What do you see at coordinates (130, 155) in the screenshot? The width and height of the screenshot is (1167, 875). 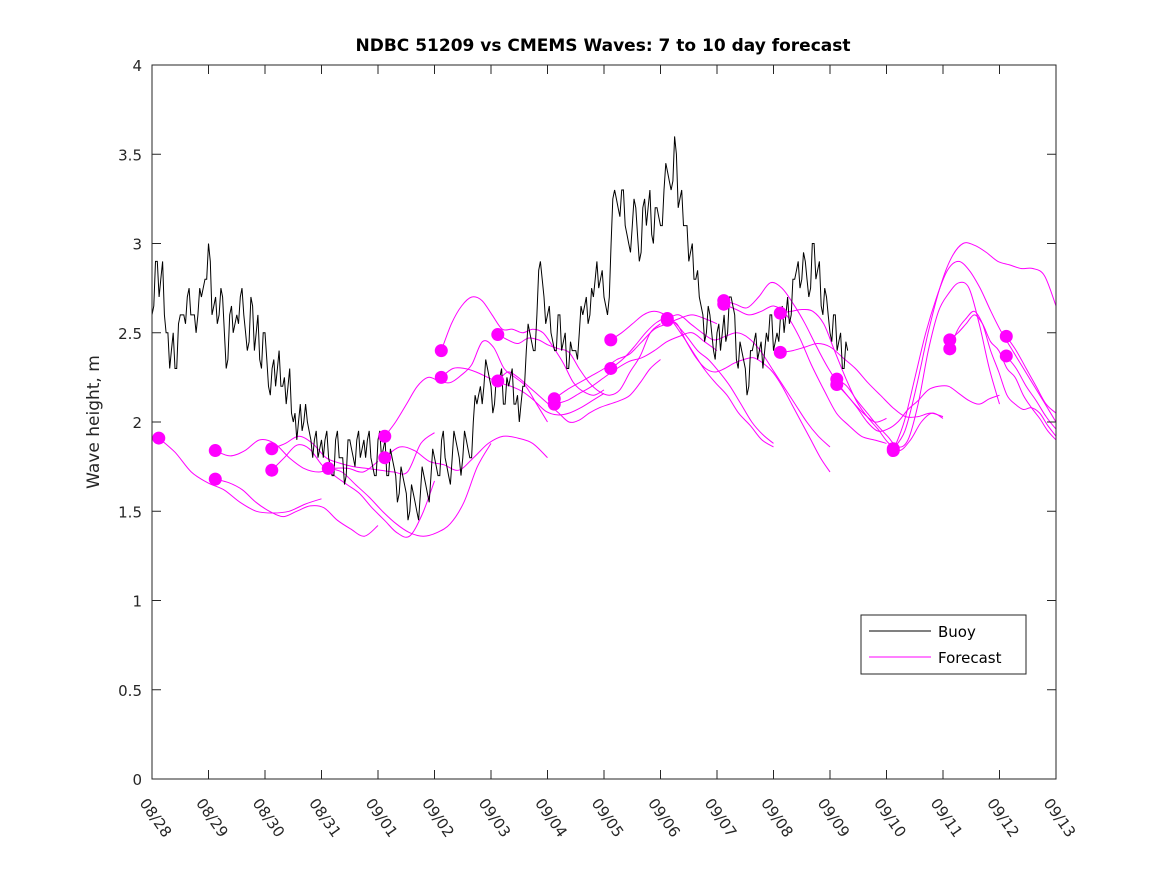 I see `y-tick-label: 3.5` at bounding box center [130, 155].